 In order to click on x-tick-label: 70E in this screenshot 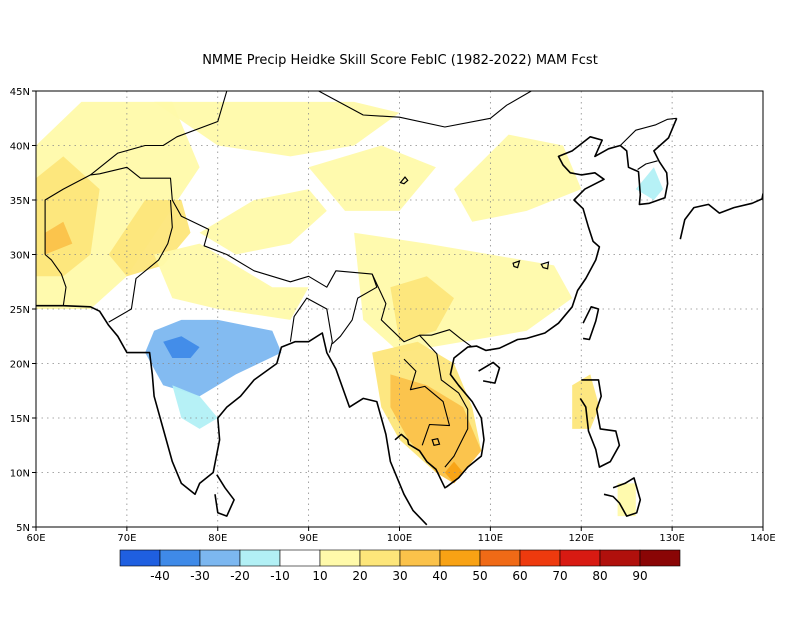, I will do `click(126, 538)`.